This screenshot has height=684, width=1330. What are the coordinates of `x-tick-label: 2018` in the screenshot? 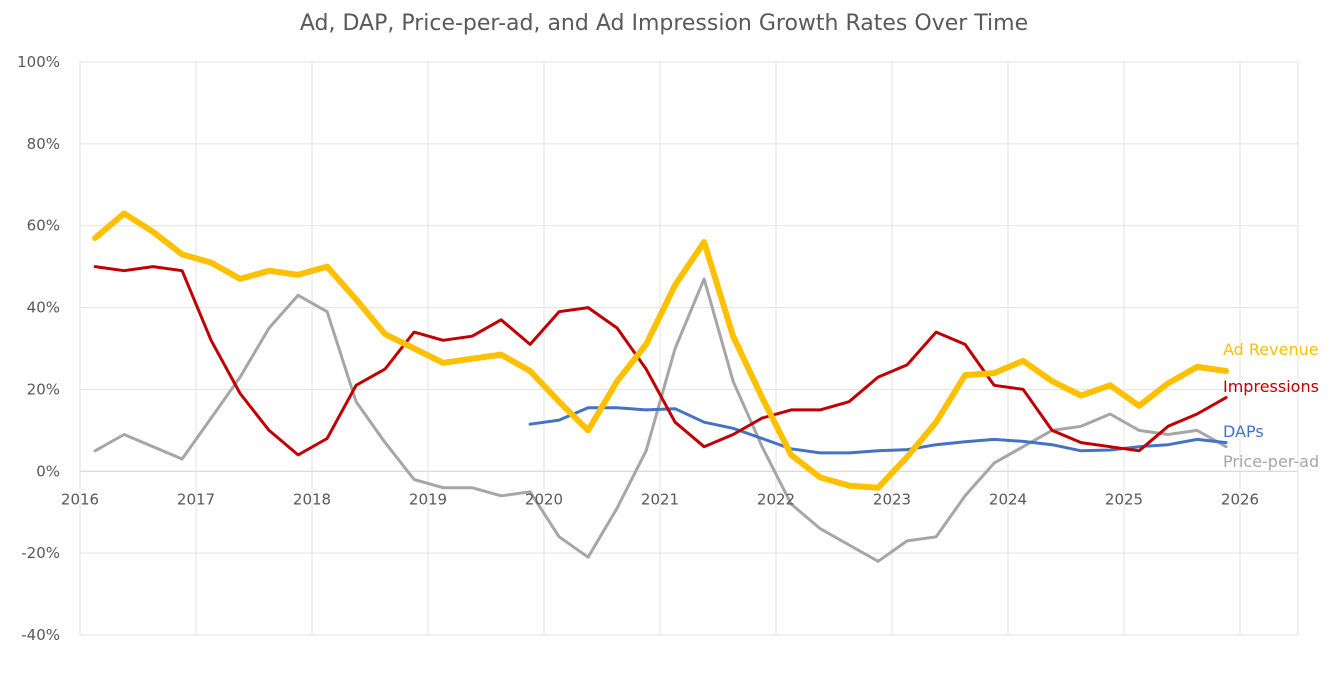 It's located at (312, 499).